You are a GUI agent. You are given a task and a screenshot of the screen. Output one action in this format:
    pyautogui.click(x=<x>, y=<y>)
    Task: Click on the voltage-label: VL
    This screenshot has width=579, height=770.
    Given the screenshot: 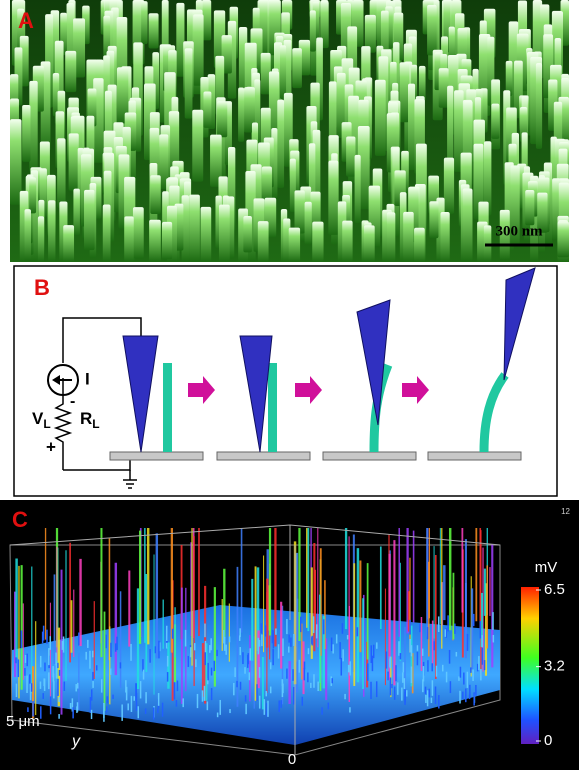 What is the action you would take?
    pyautogui.click(x=41, y=420)
    